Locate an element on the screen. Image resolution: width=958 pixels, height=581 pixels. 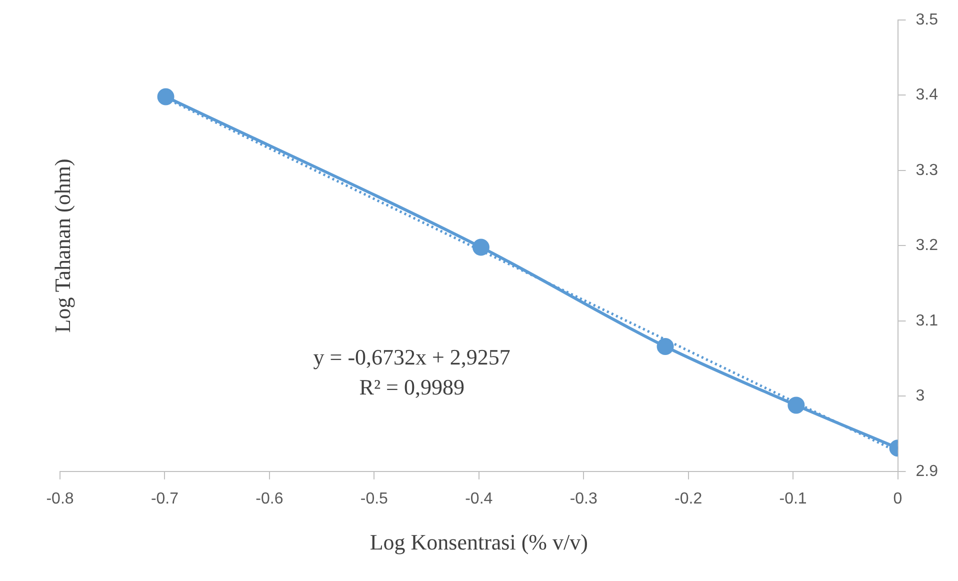
y-tick-label: 3.2 is located at coordinates (927, 245).